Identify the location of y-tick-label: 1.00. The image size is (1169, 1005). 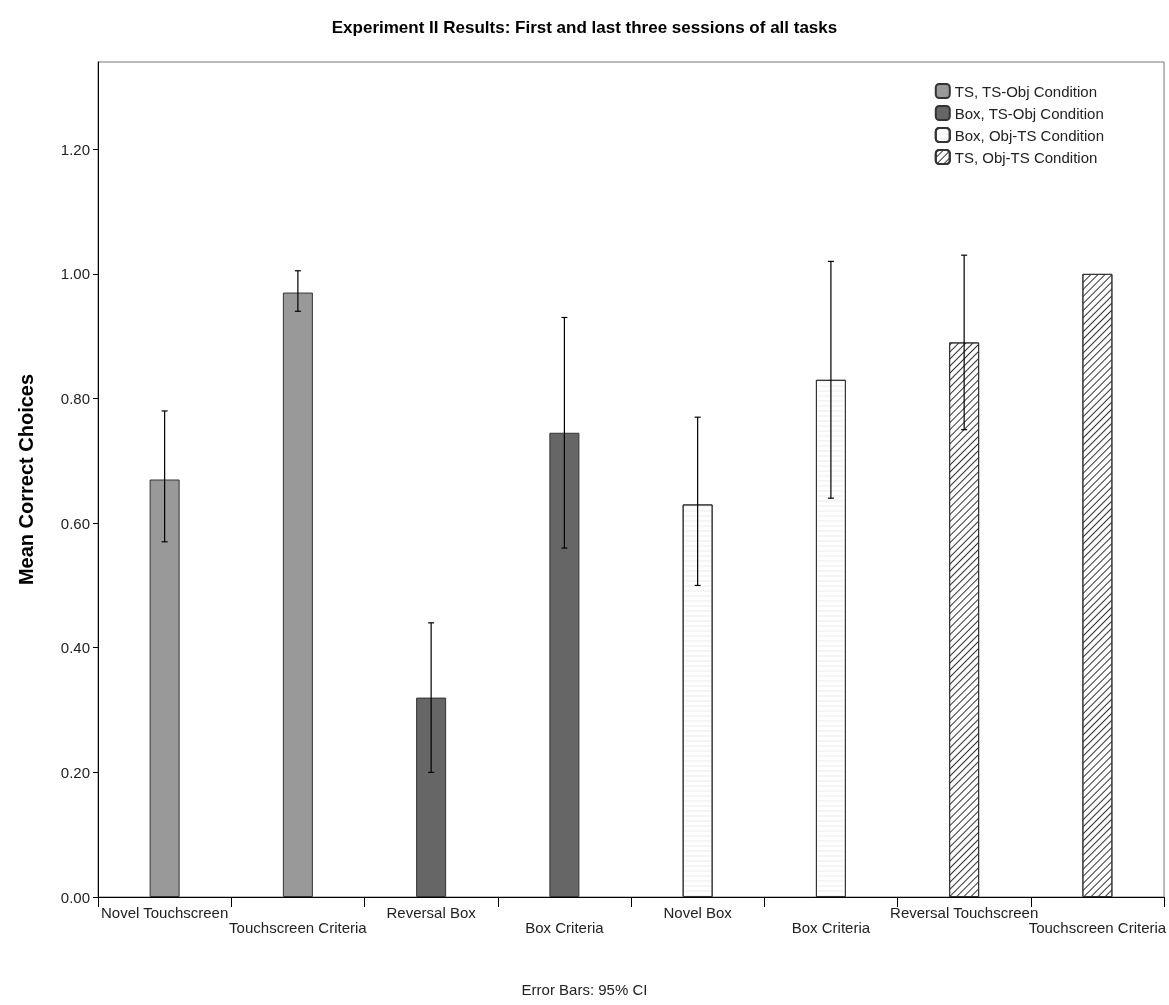
(75, 274).